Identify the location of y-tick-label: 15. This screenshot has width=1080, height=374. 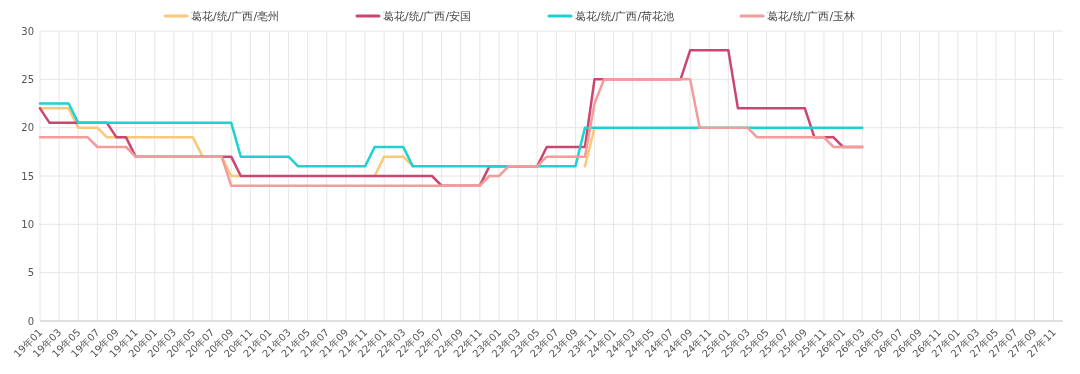
(27, 176).